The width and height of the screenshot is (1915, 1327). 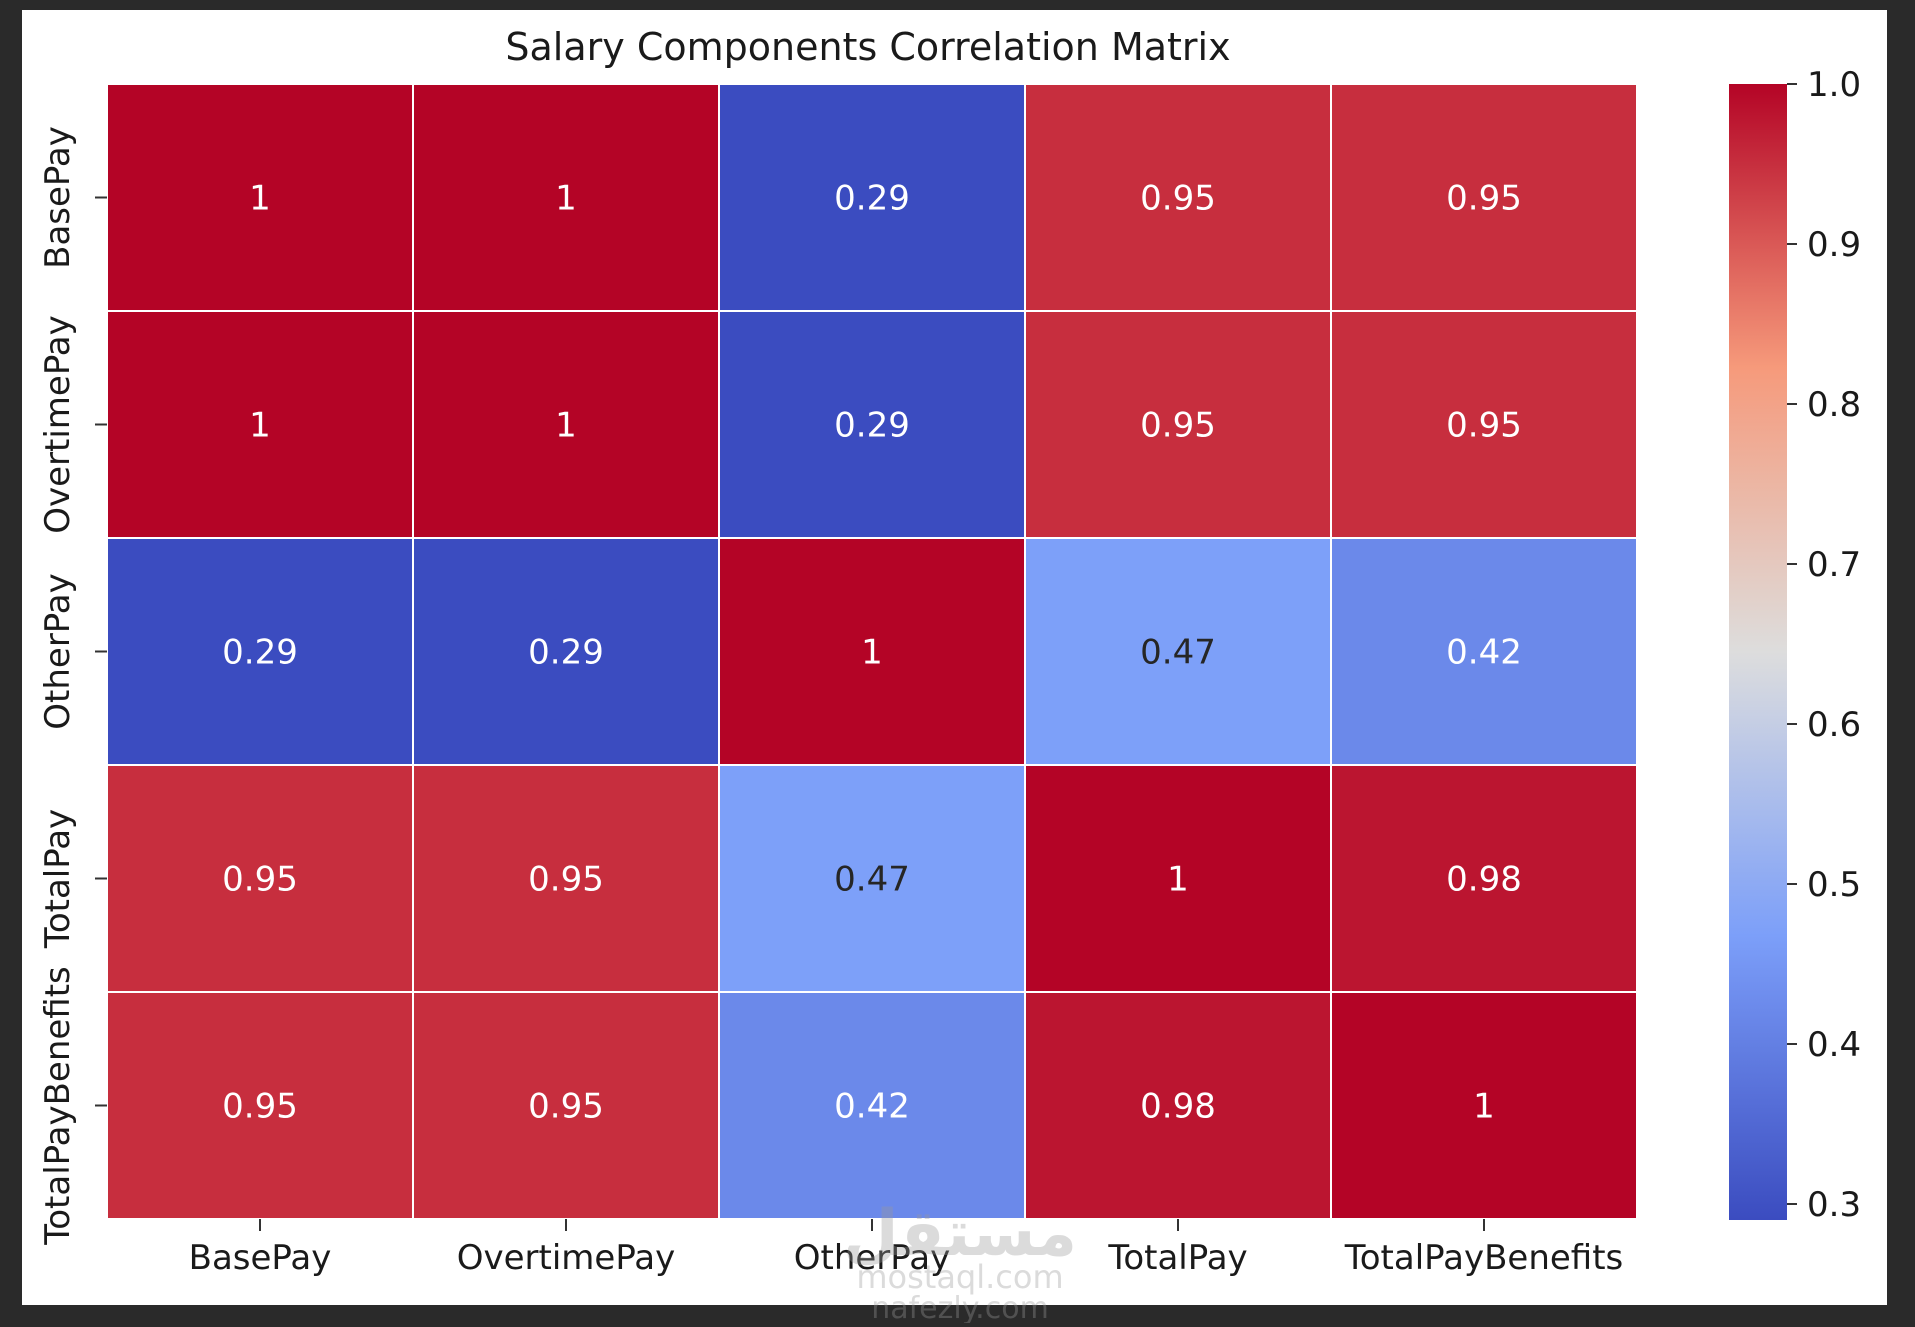 I want to click on colorbar-tick-label: 0.8, so click(x=1834, y=405).